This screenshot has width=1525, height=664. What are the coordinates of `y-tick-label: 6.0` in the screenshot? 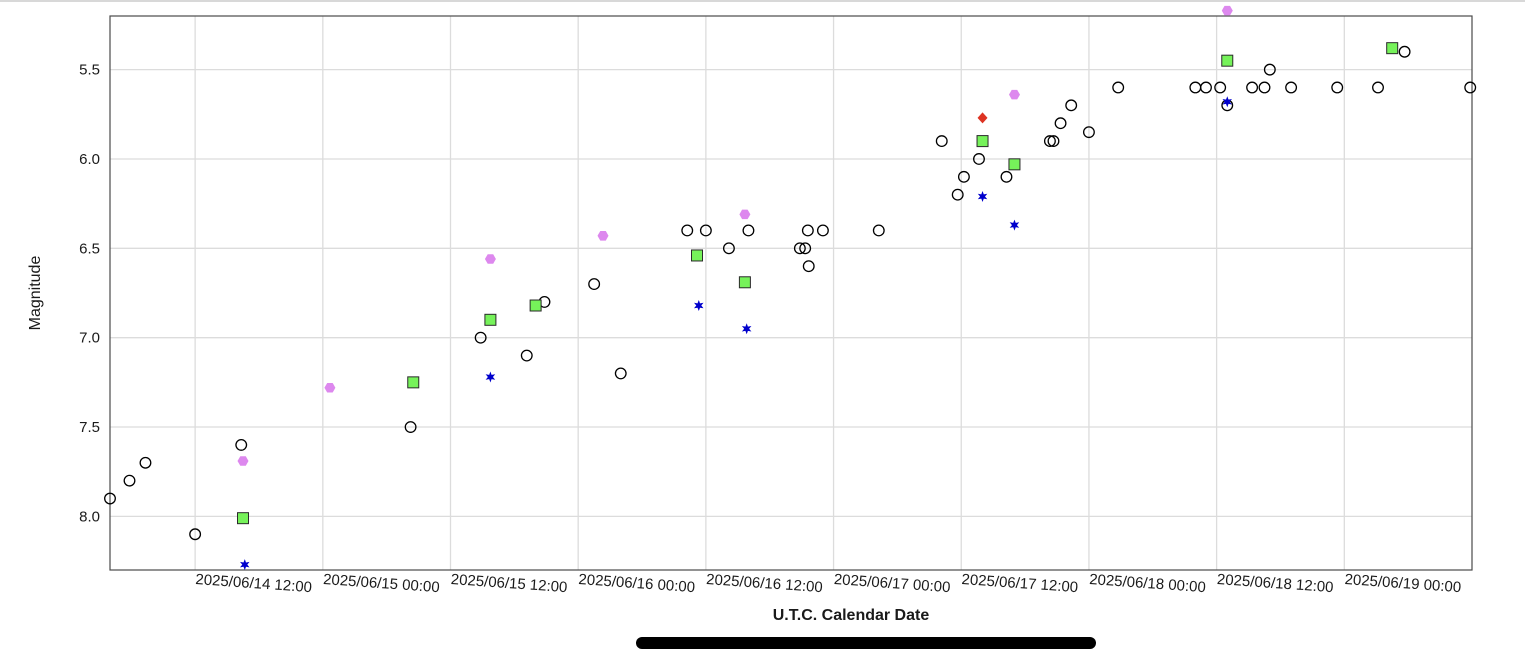 It's located at (89, 159).